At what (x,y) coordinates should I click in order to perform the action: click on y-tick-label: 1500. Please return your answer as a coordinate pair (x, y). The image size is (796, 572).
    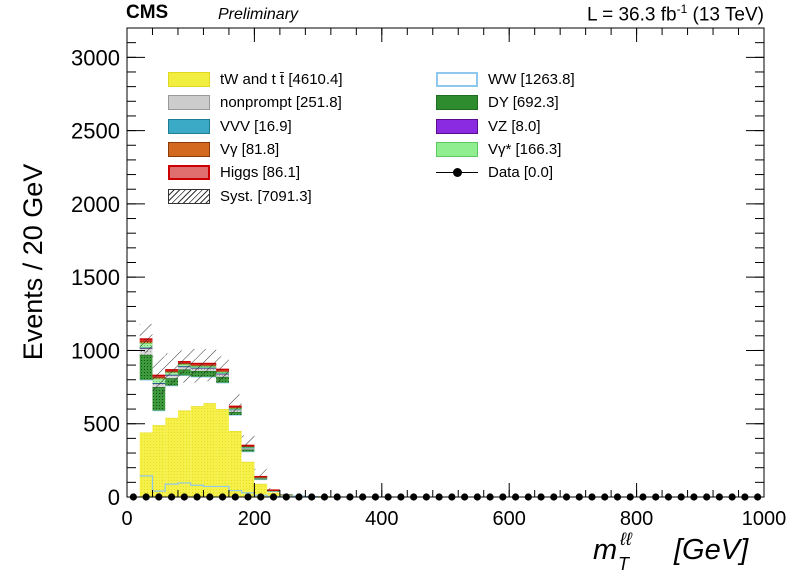
    Looking at the image, I should click on (95, 277).